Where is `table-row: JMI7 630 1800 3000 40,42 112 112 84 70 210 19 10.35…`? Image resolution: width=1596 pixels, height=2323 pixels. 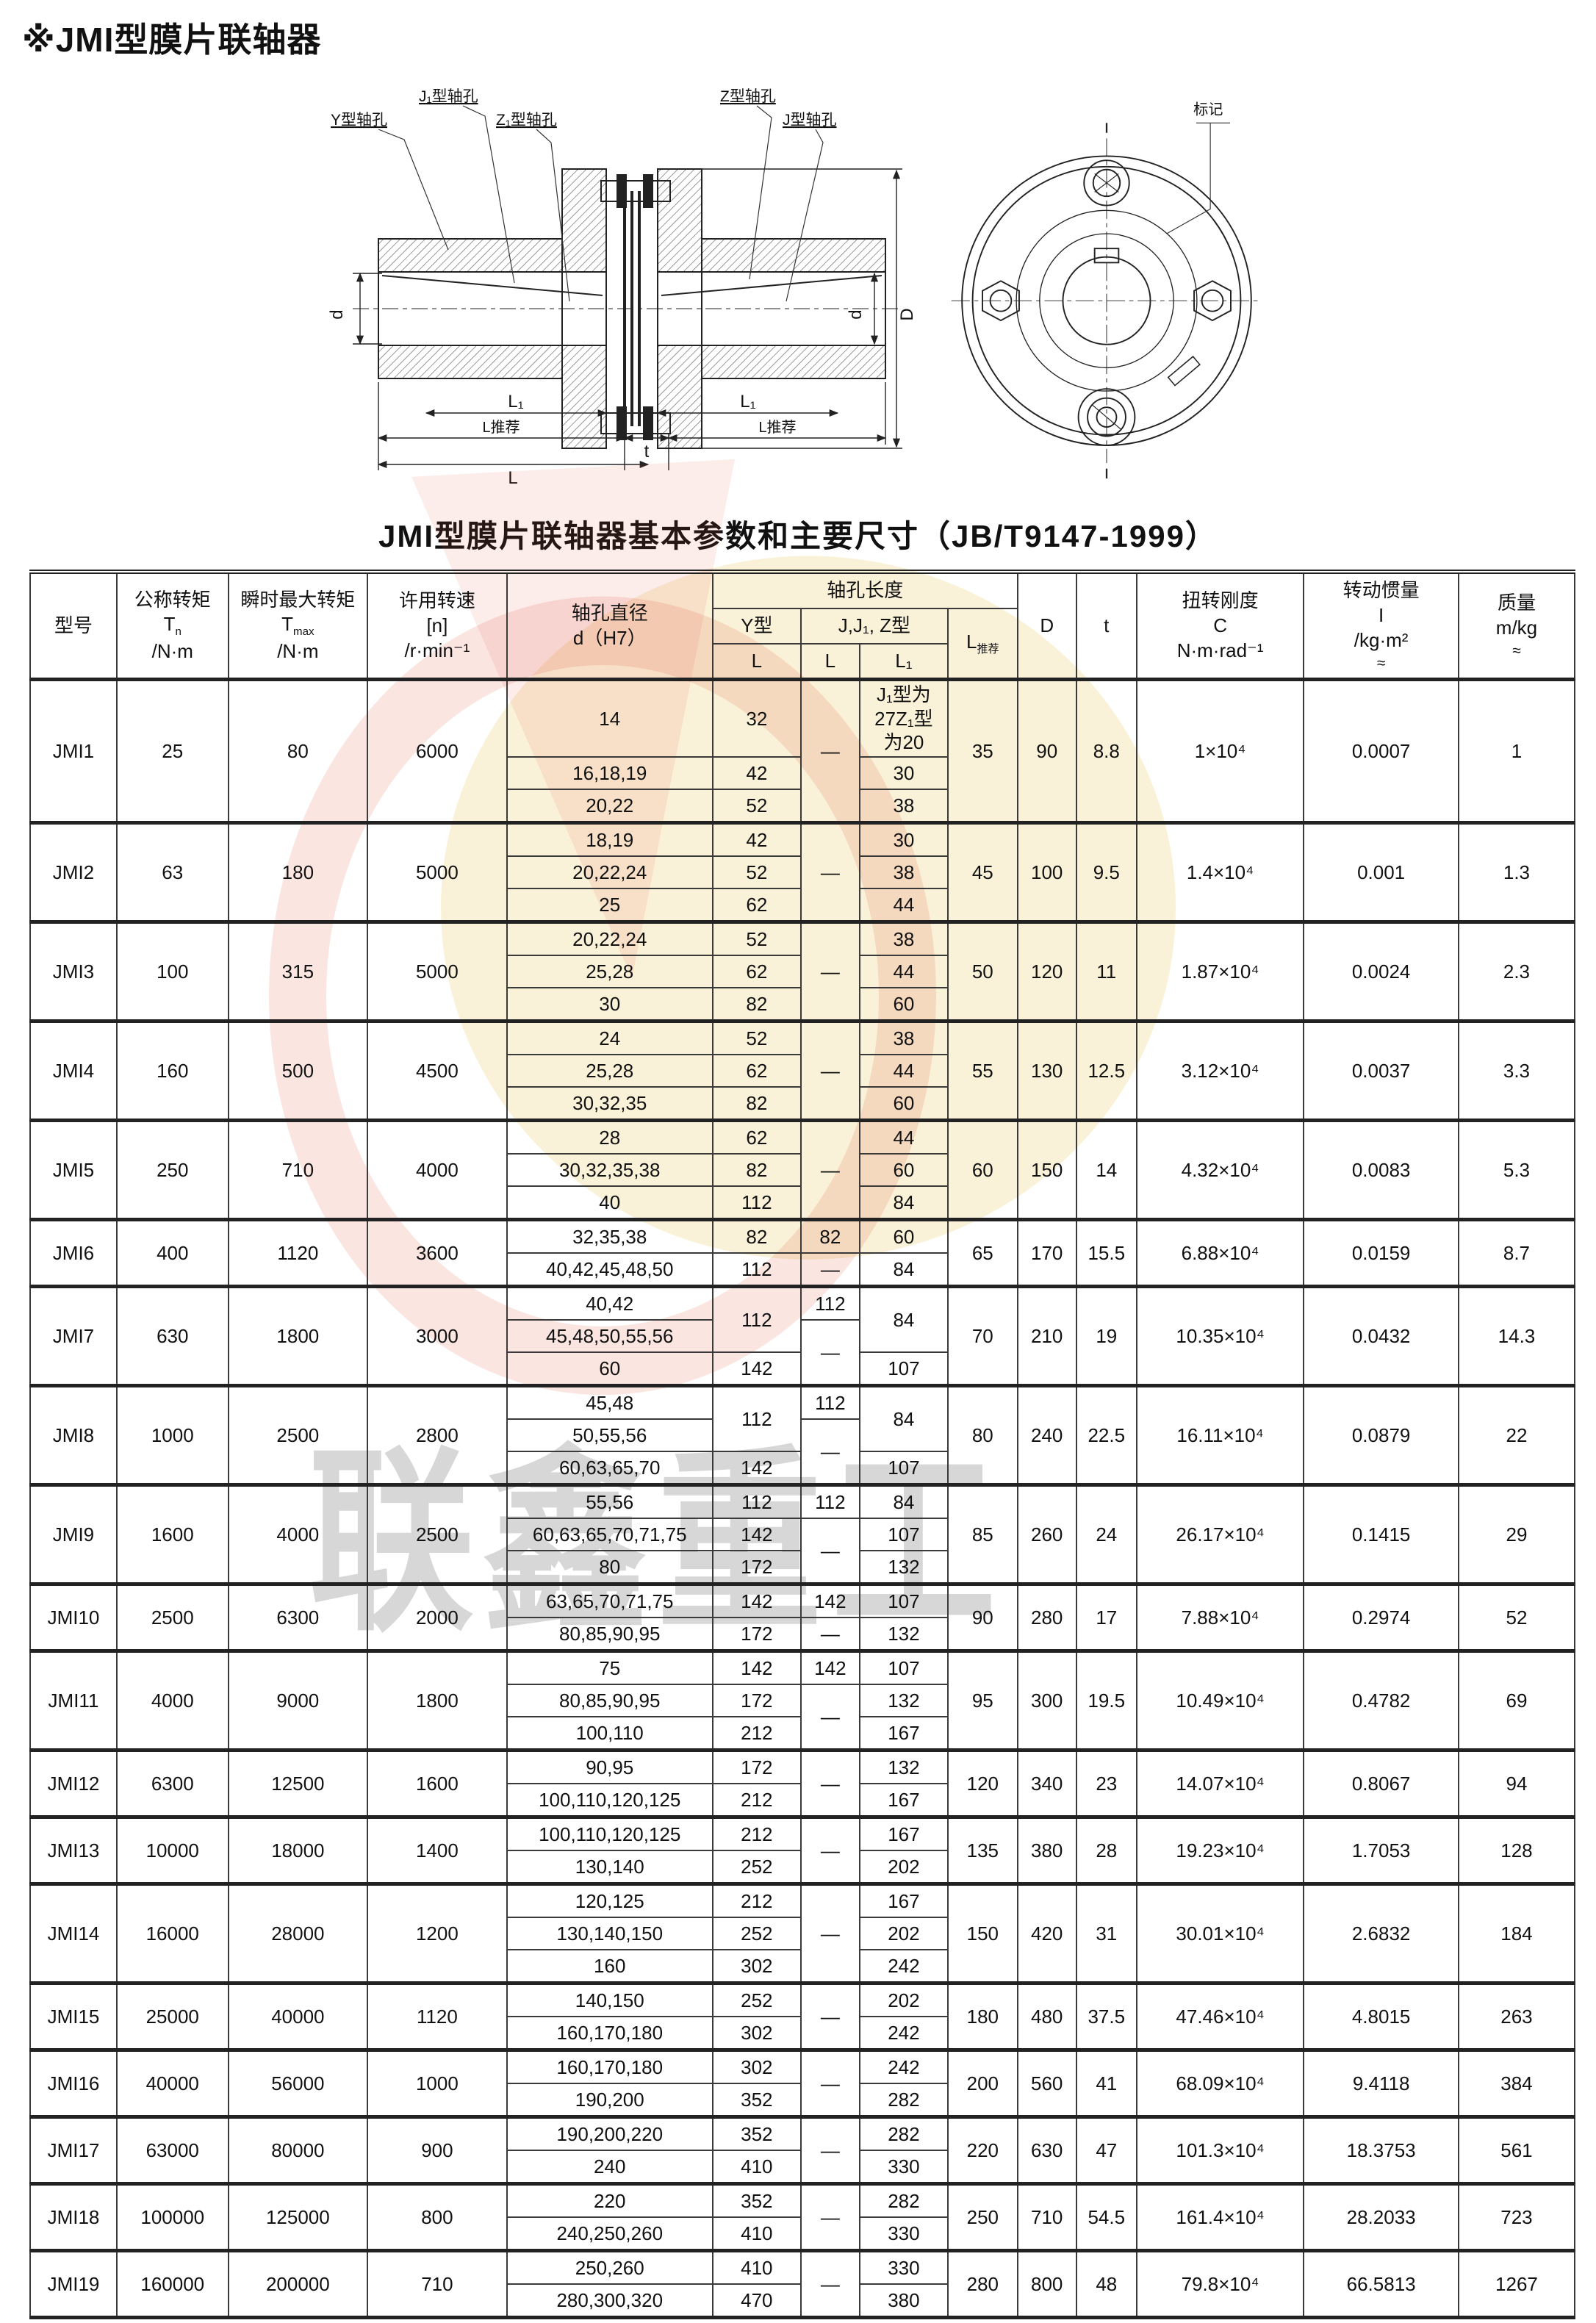 table-row: JMI7 630 1800 3000 40,42 112 112 84 70 210 19 10.35… is located at coordinates (802, 1335).